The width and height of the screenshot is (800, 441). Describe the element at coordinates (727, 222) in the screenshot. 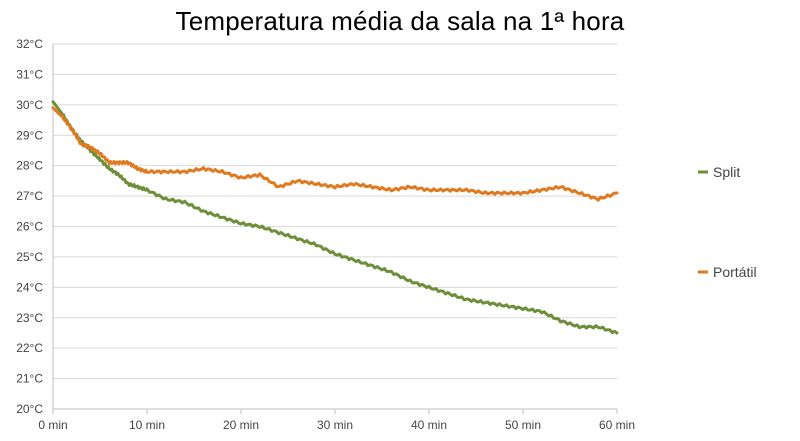

I see `legend: Split Portátil` at that location.